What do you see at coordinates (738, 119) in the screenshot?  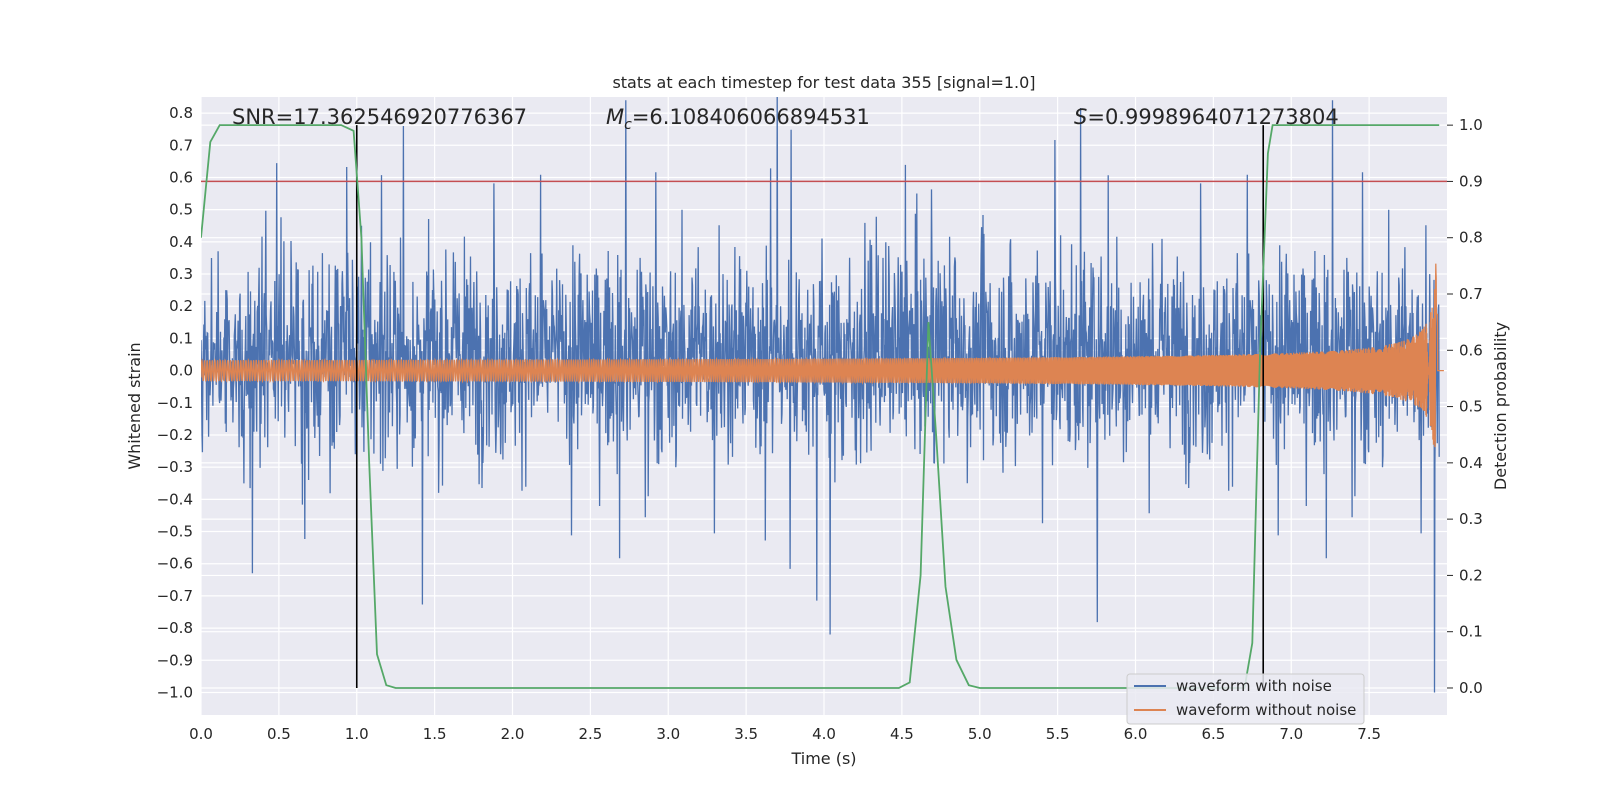 I see `chirp-mass-annotation: Mc=6.108406066894531` at bounding box center [738, 119].